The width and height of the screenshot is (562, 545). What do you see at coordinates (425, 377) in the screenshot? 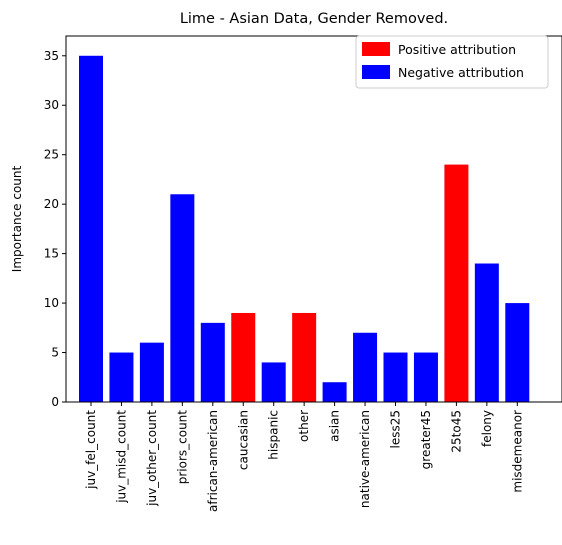
I see `bar-greater45` at bounding box center [425, 377].